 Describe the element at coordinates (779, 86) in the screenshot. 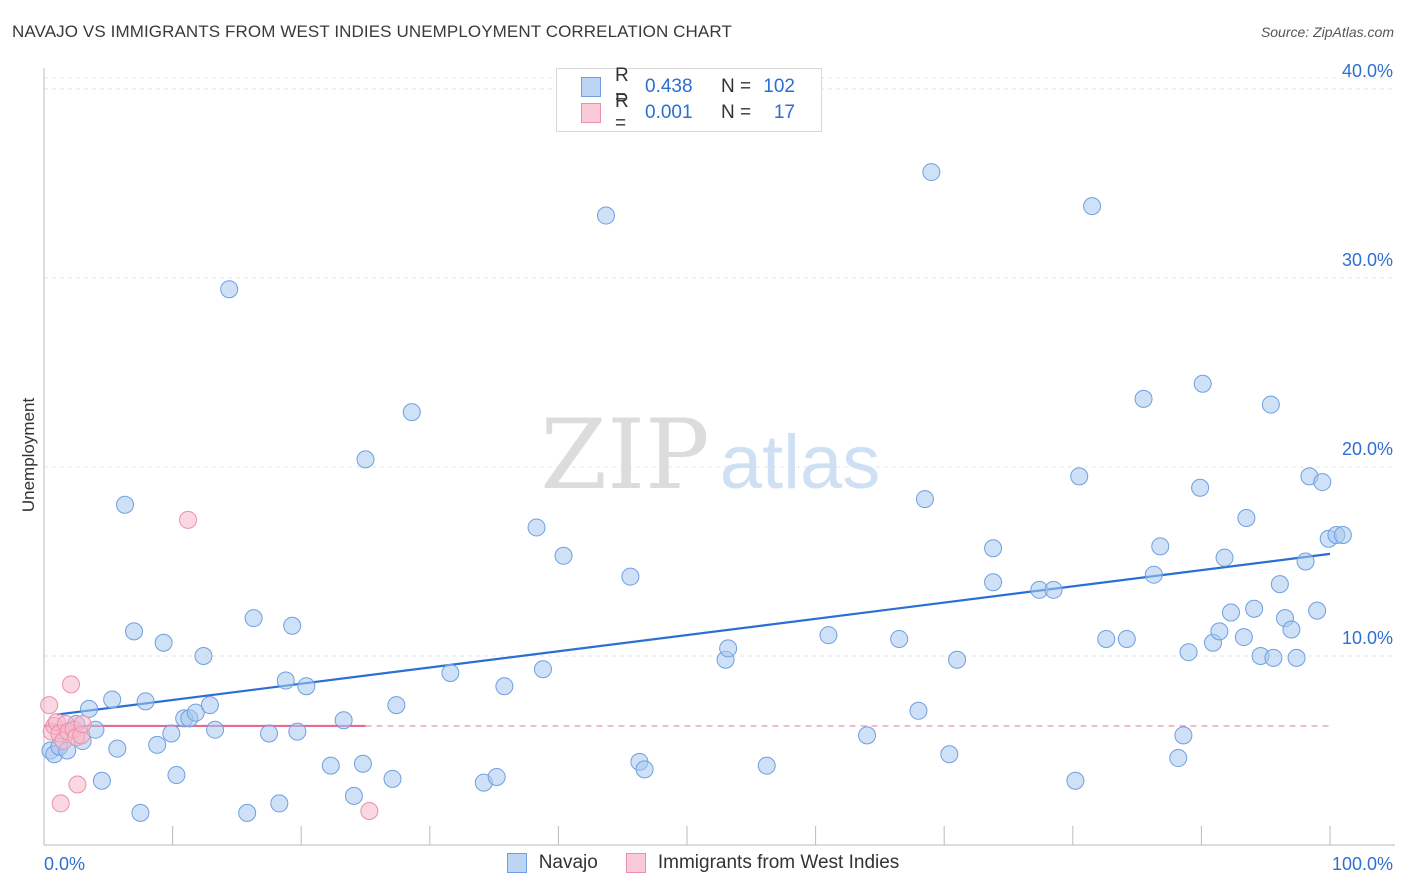

I see `n-value: 102` at that location.